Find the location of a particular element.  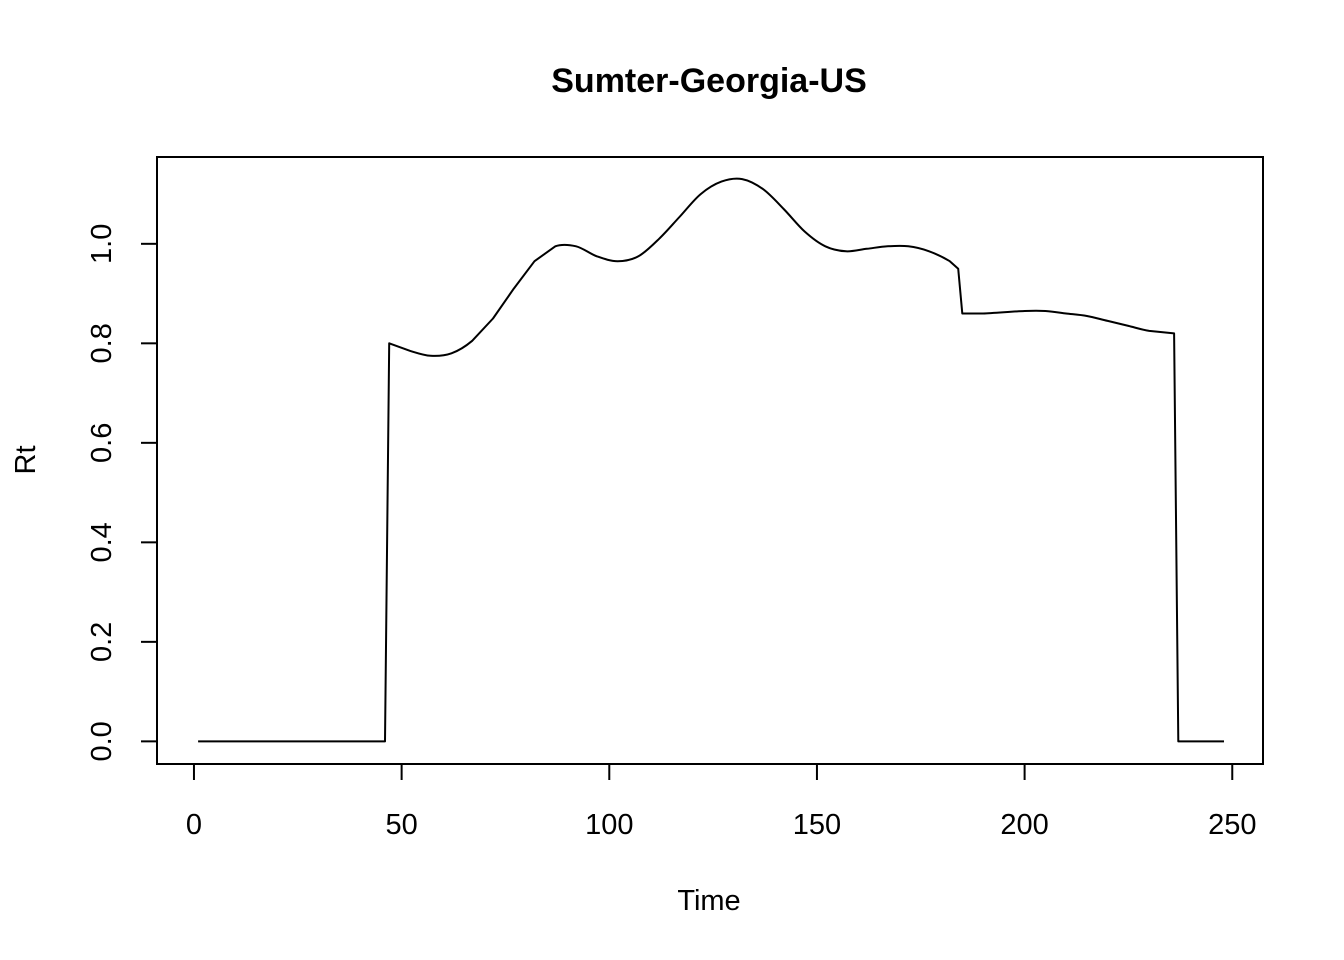

chart-title: Sumter-Georgia-US is located at coordinates (709, 81).